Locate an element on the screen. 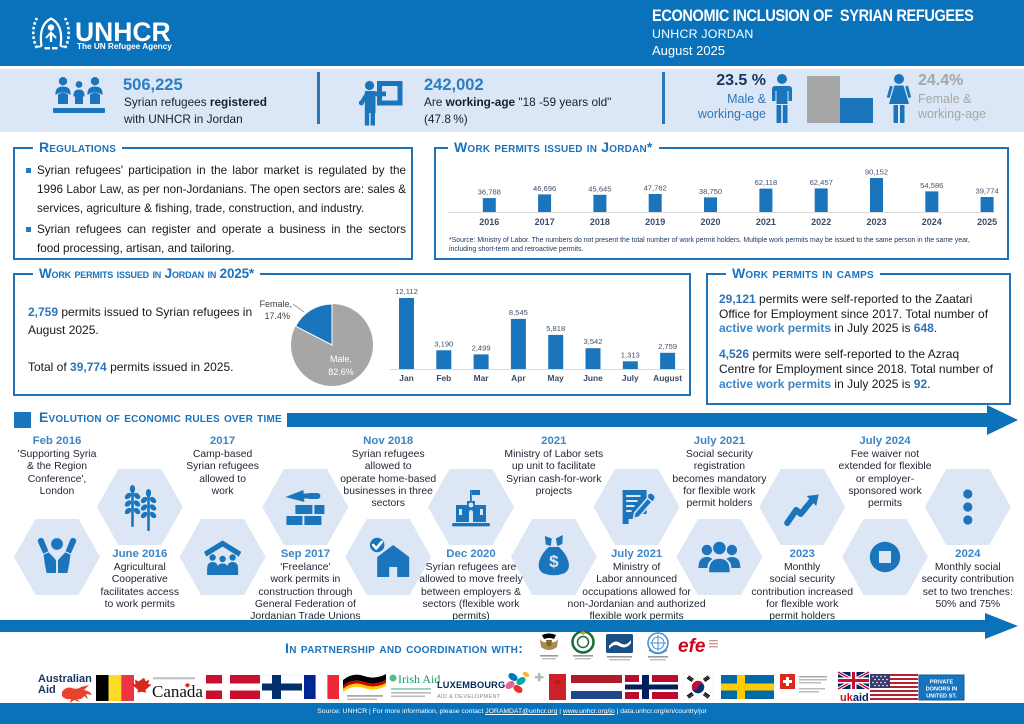 The image size is (1024, 724). svg-text: 36,788 is located at coordinates (489, 192).